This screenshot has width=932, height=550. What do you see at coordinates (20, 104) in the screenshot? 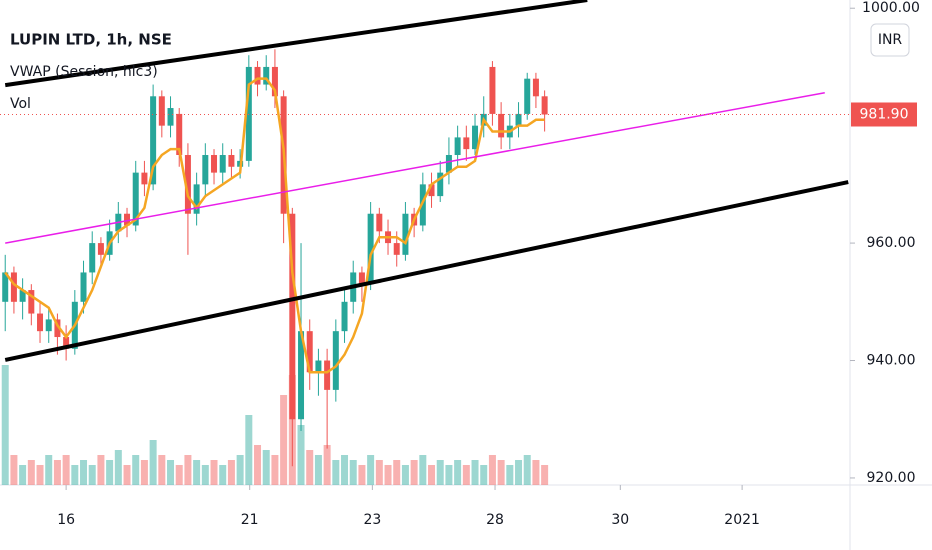
I see `indicator-label: Vol` at bounding box center [20, 104].